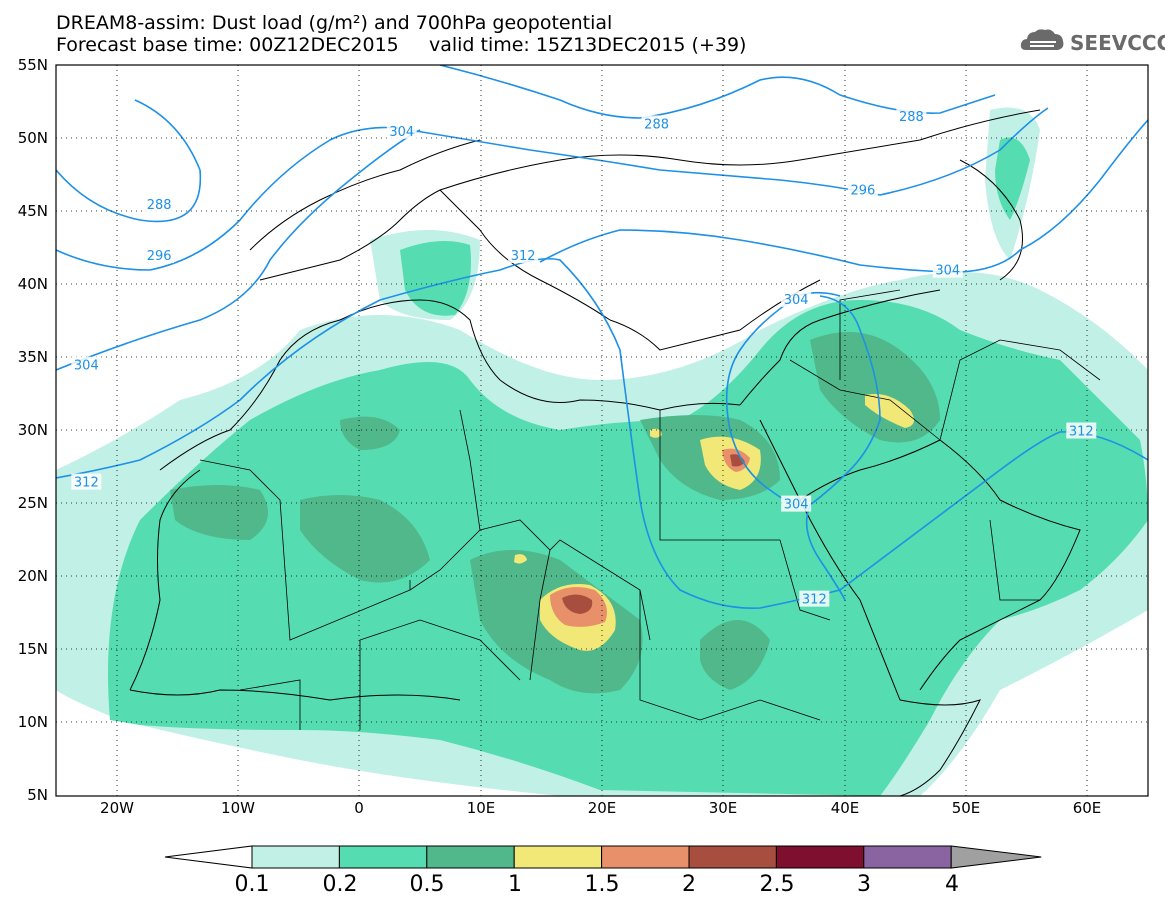  What do you see at coordinates (515, 884) in the screenshot?
I see `colorbar-label: 1` at bounding box center [515, 884].